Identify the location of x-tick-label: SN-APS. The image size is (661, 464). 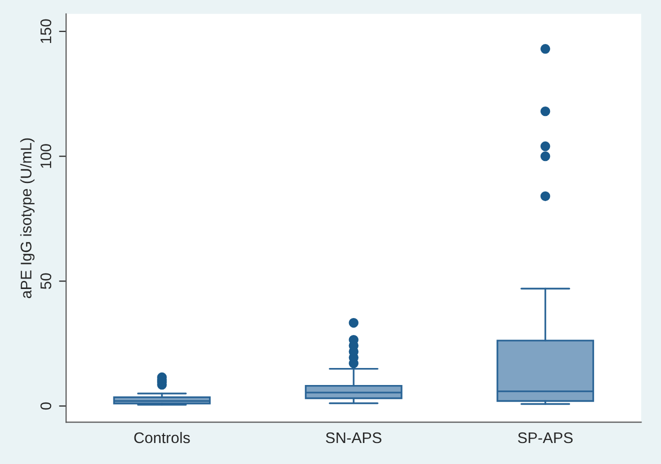
(354, 438).